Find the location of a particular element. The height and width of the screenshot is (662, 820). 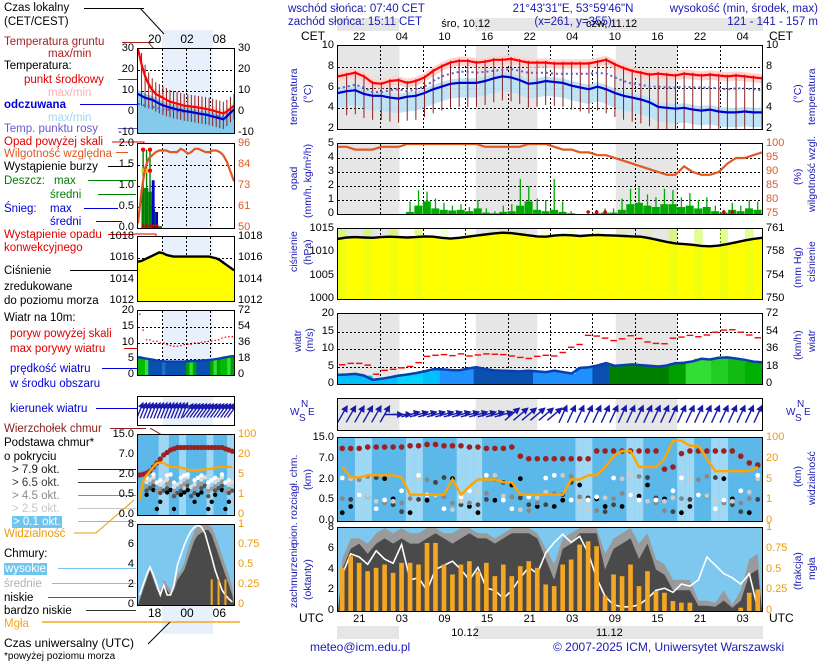

mini-axis-tick-left: 5 is located at coordinates (130, 358).